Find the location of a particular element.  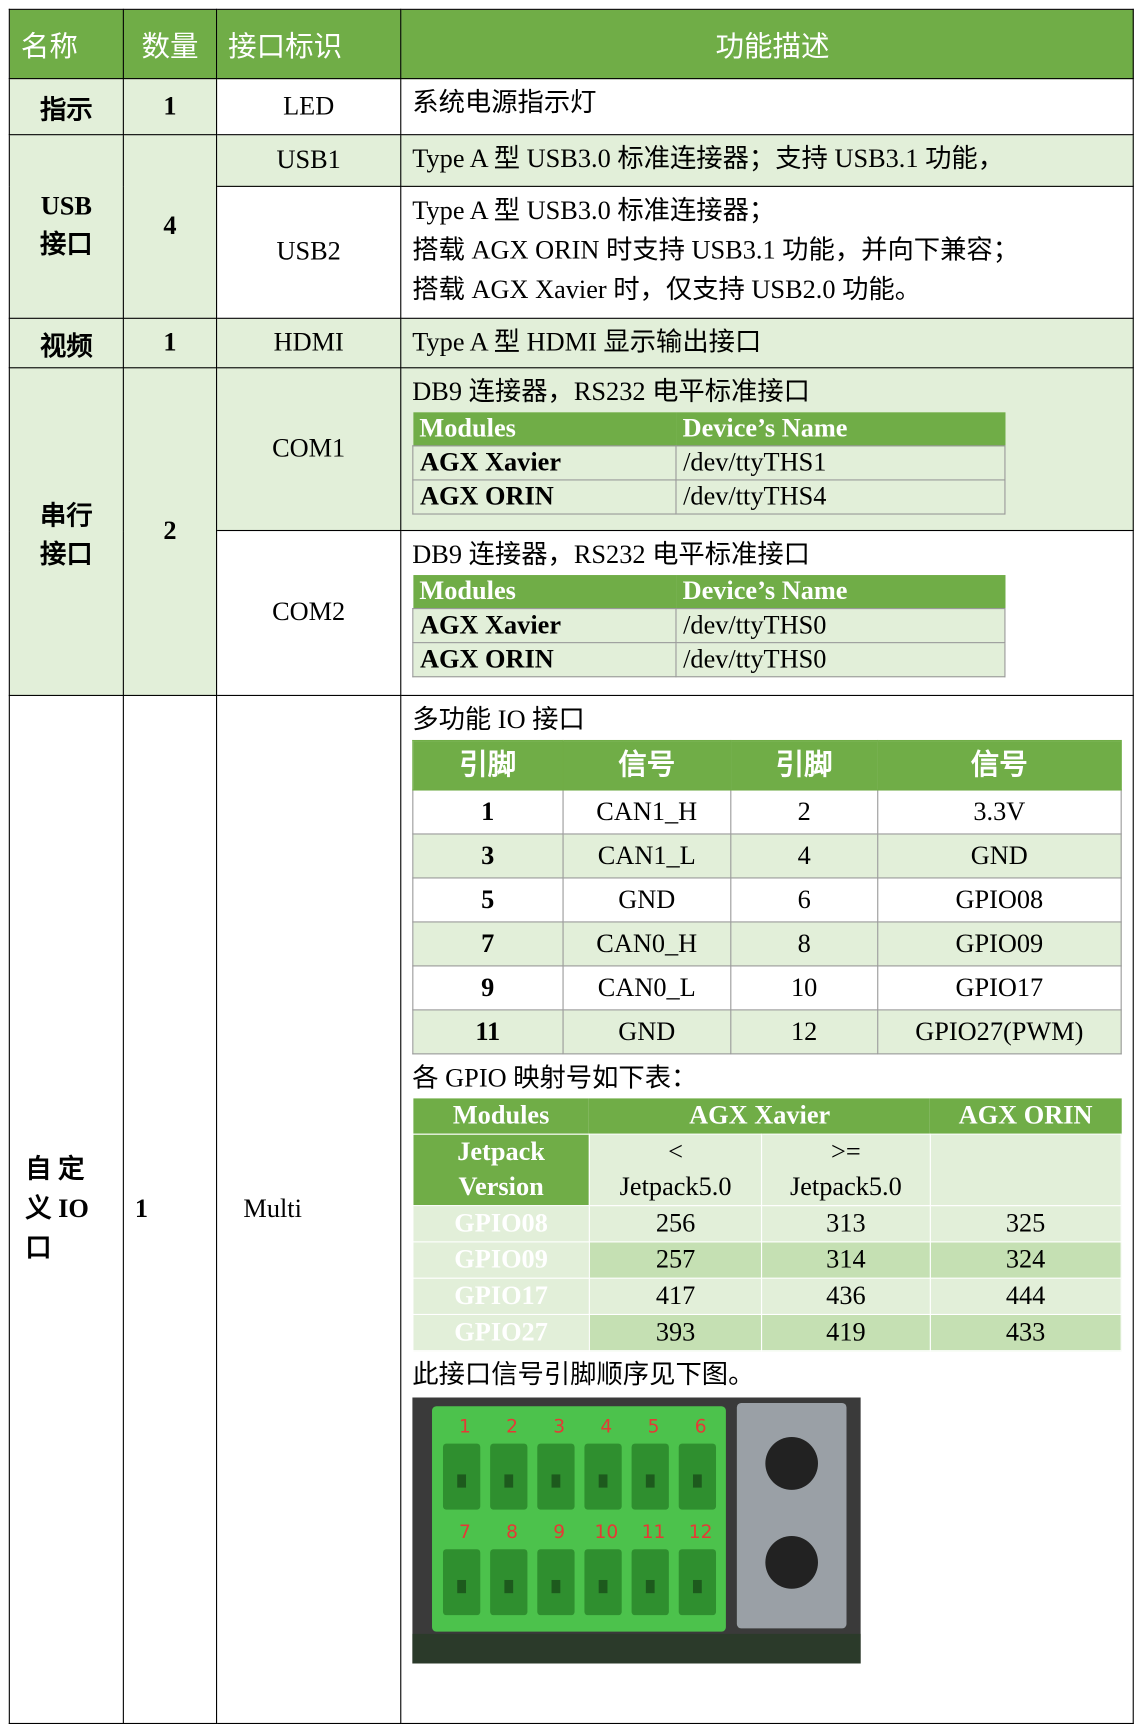

sub-header-cell: Modules is located at coordinates (544, 429).